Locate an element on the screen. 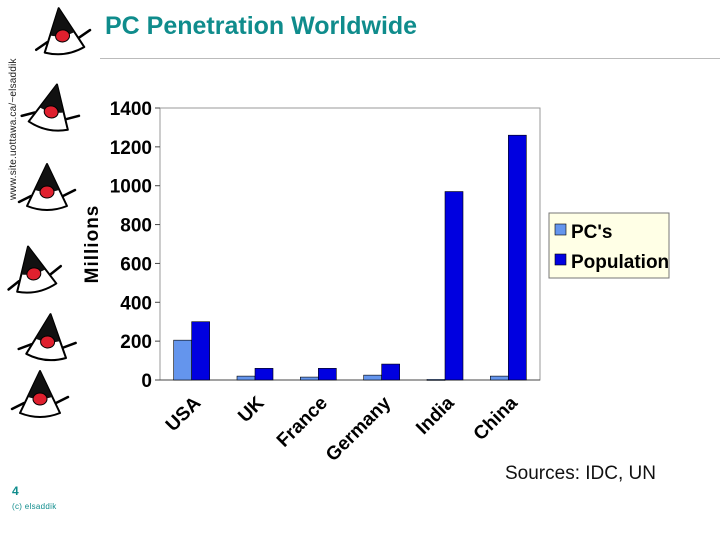 The width and height of the screenshot is (720, 540). y-tick-label: 0 is located at coordinates (146, 381).